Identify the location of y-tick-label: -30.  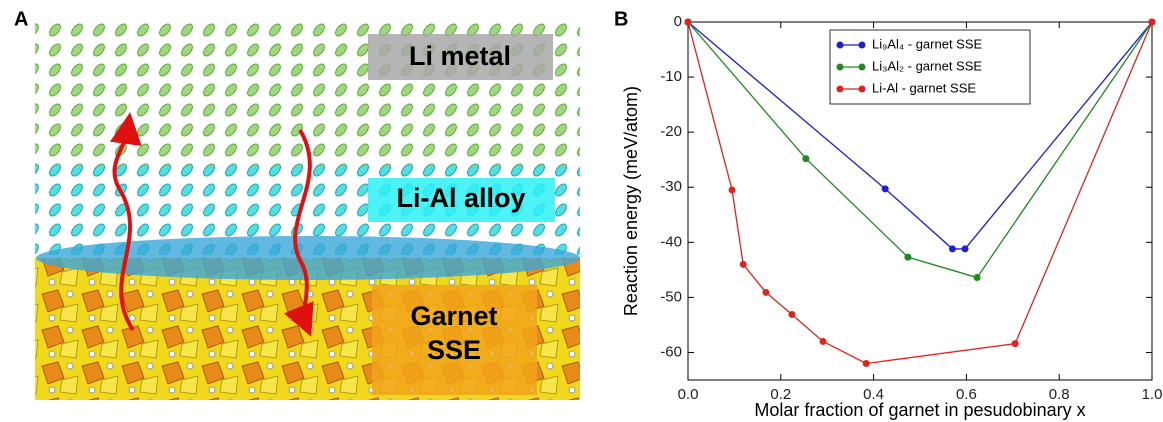
(671, 186).